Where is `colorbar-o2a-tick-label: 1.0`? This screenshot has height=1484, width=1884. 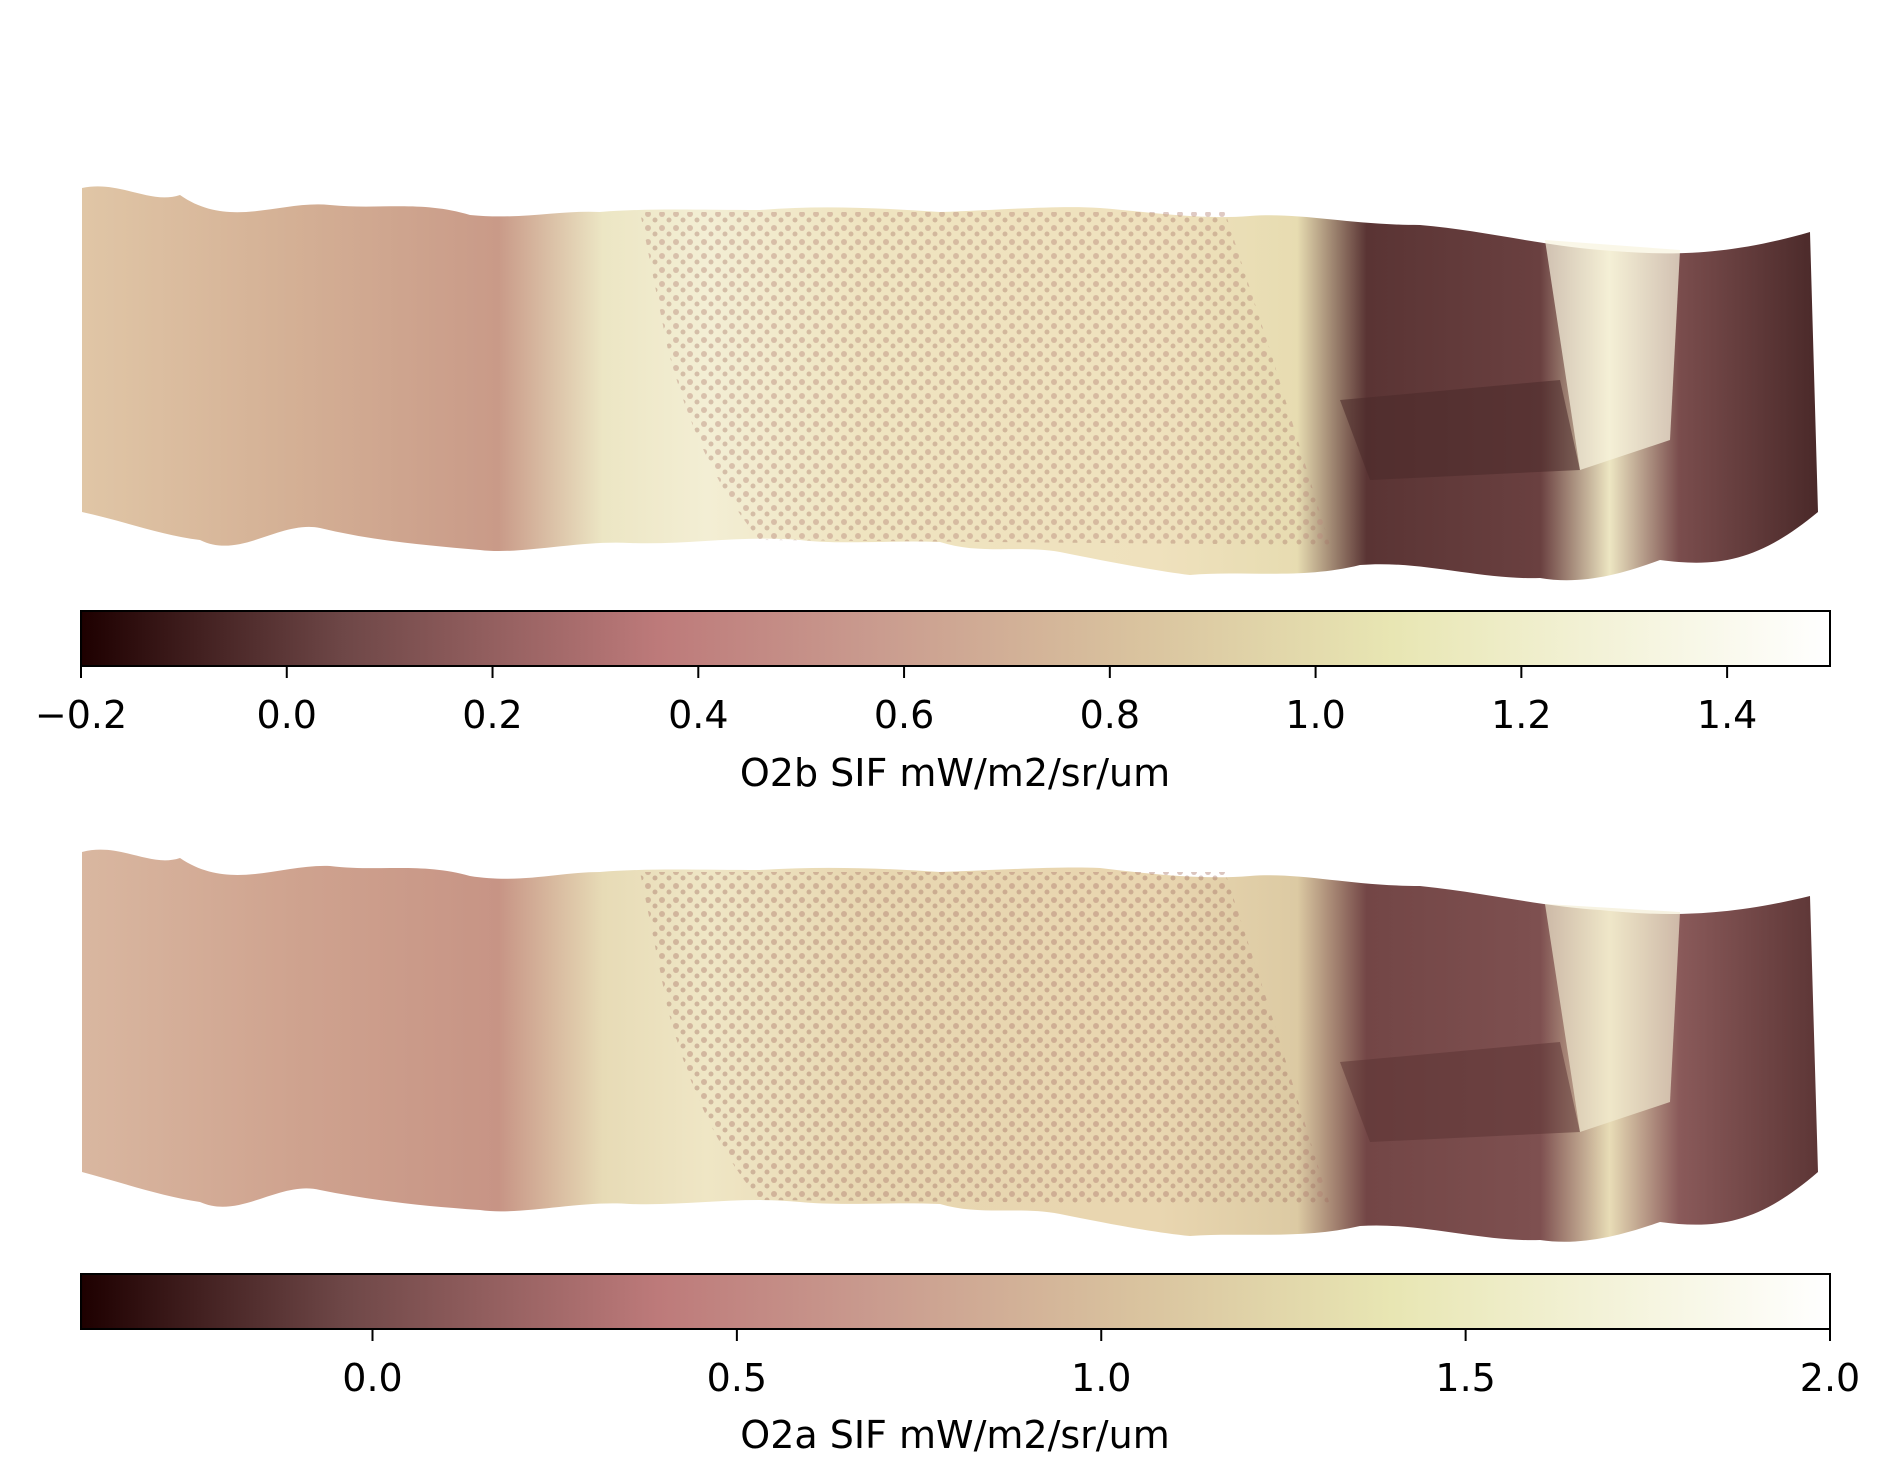
colorbar-o2a-tick-label: 1.0 is located at coordinates (1101, 1378).